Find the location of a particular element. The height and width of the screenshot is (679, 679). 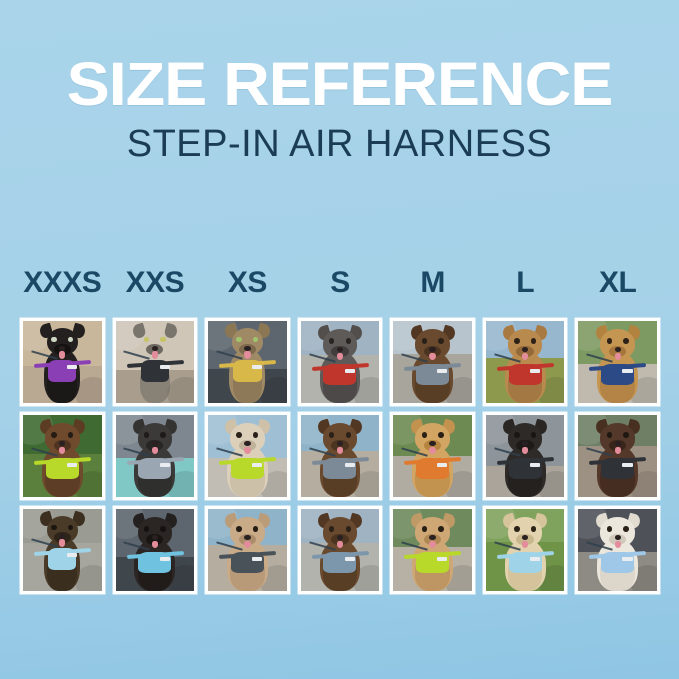

pet-photo-doodle-puppy is located at coordinates (62, 456).